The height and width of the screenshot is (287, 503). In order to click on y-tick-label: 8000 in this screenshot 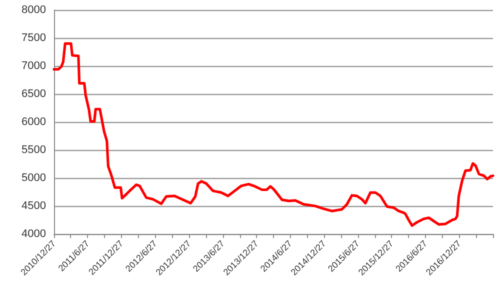, I will do `click(34, 10)`.